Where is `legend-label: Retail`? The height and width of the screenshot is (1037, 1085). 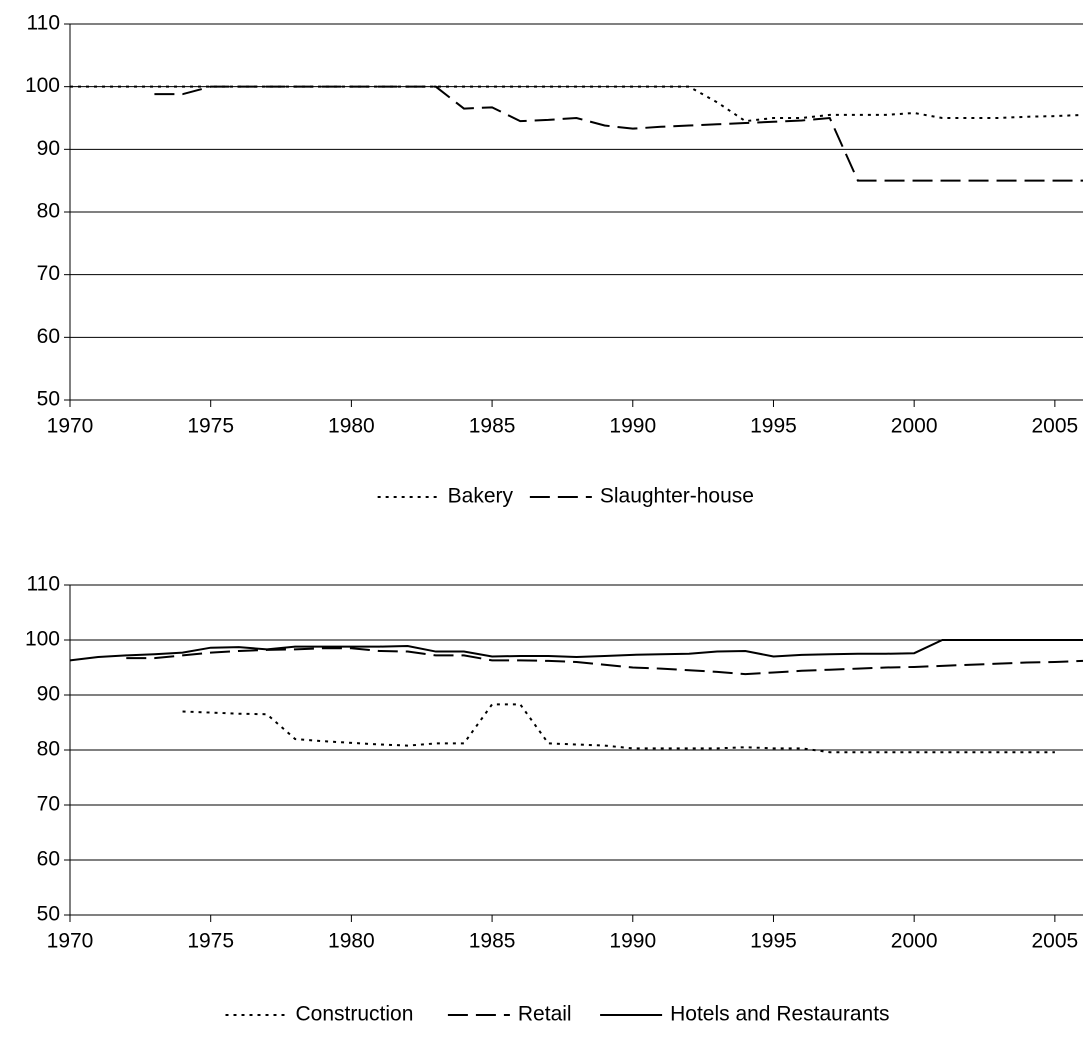 legend-label: Retail is located at coordinates (545, 1014).